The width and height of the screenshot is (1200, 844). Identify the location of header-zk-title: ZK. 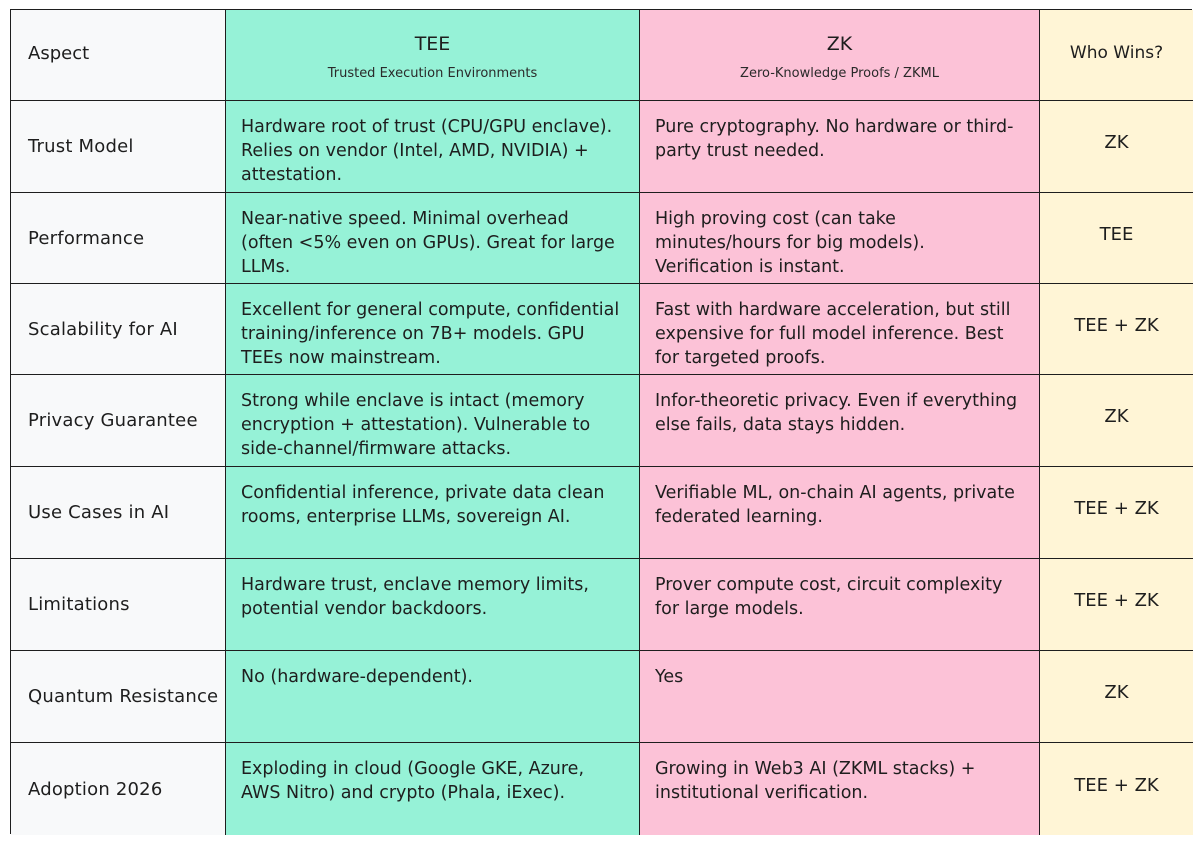
(839, 44).